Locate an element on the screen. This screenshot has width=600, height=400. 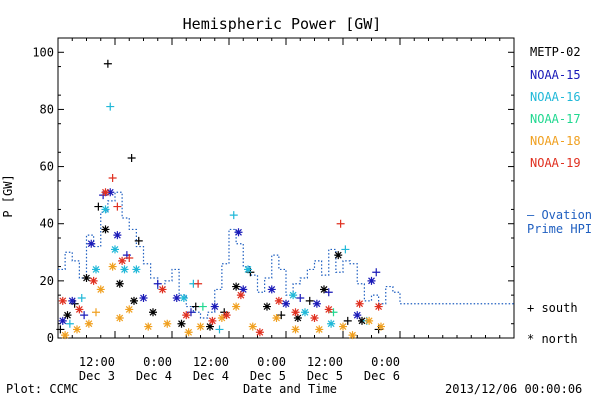
x-tick-date-label: Dec 3 is located at coordinates (97, 376).